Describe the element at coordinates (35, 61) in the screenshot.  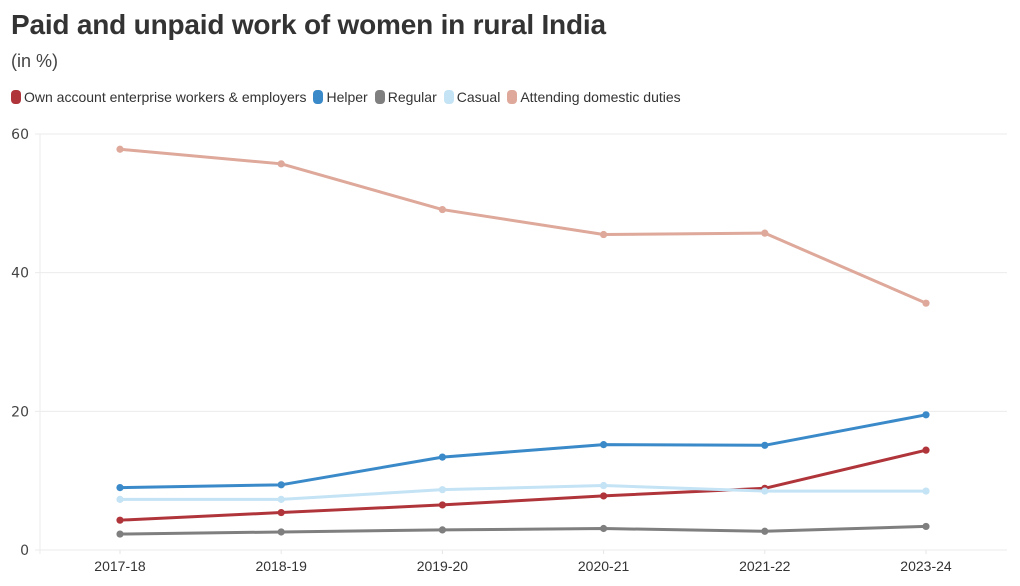
I see `chart-subtitle: (in %)` at that location.